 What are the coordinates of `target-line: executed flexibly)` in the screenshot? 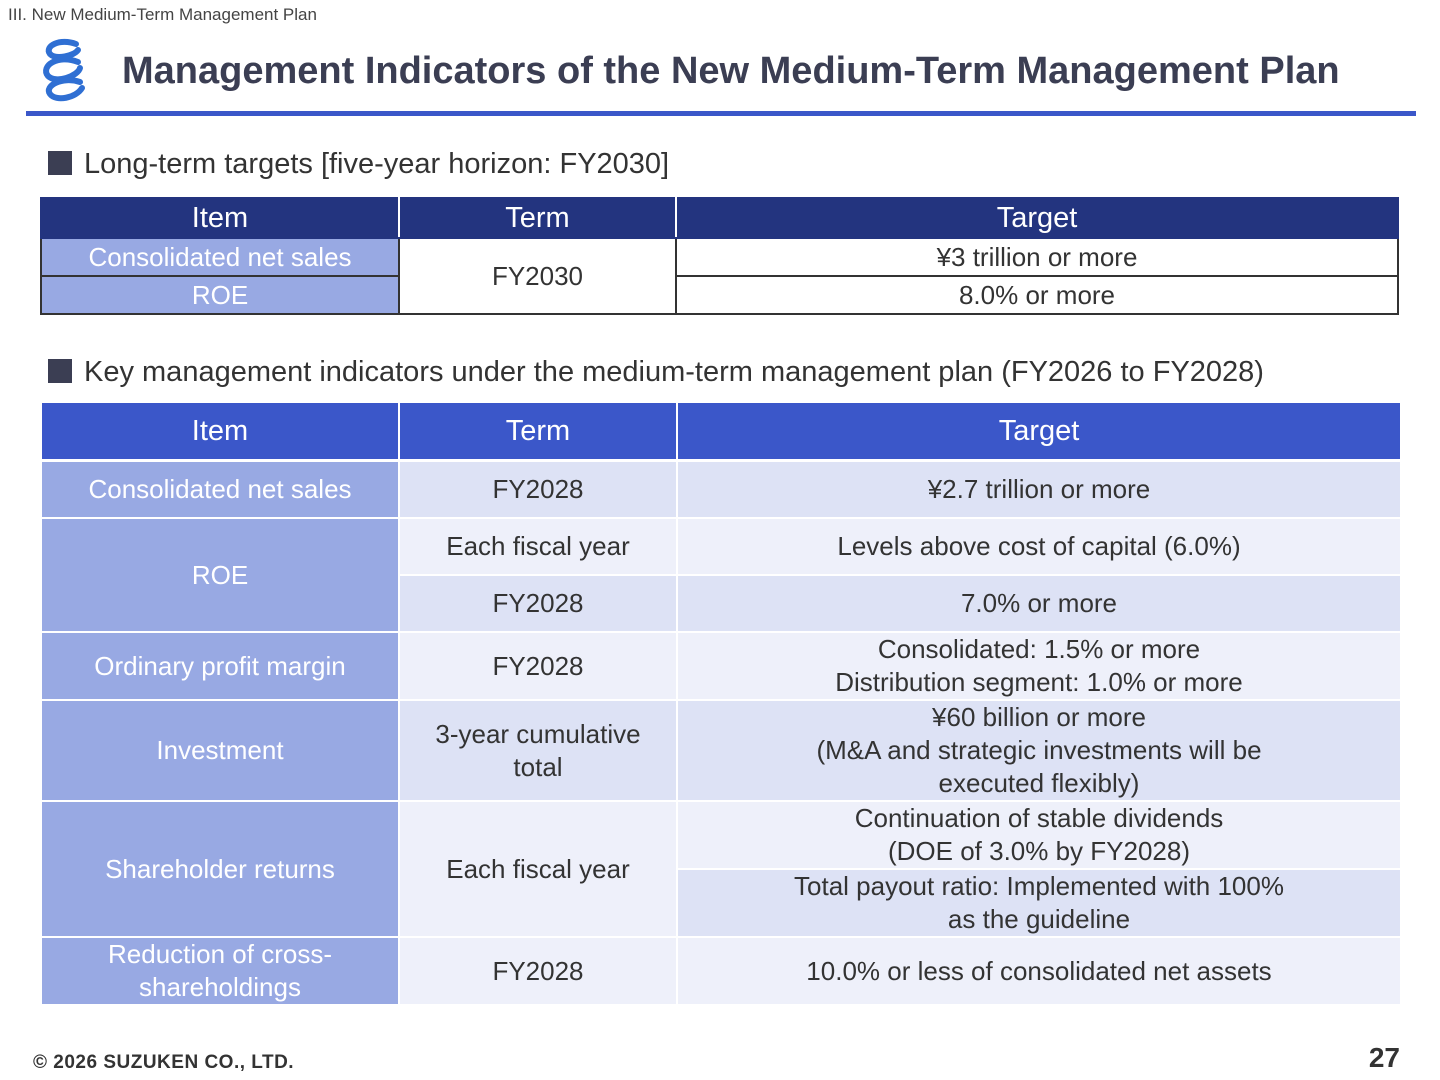 It's located at (1039, 783).